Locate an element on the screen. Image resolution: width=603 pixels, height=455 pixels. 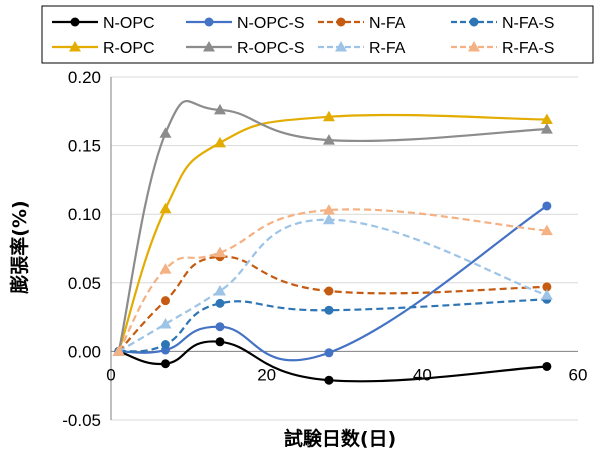
x-tick-label: 60 is located at coordinates (578, 374).